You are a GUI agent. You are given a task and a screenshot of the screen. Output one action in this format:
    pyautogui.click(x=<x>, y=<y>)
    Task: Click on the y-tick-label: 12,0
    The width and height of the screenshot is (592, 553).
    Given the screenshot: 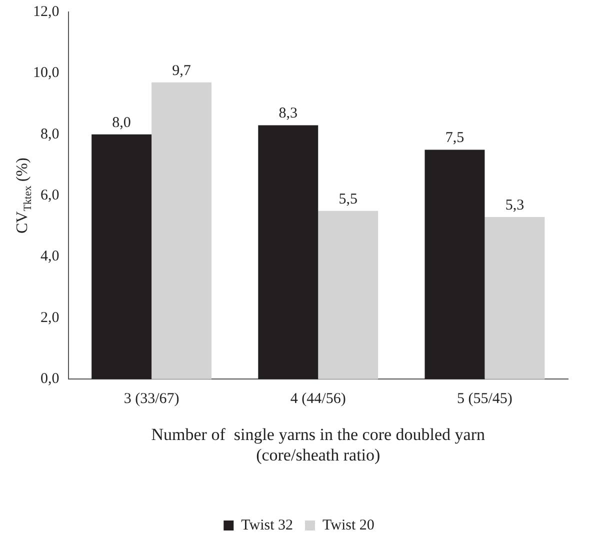 What is the action you would take?
    pyautogui.click(x=46, y=12)
    